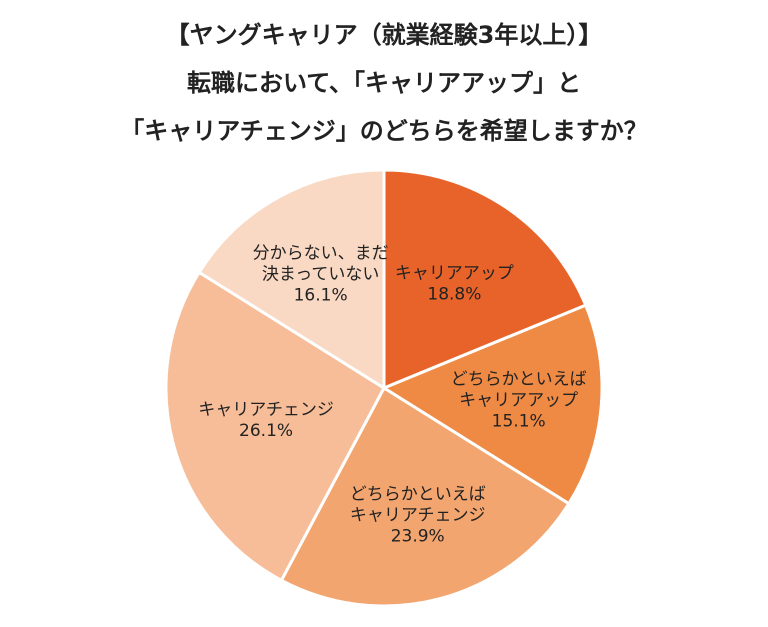 The image size is (768, 627). What do you see at coordinates (418, 536) in the screenshot?
I see `slice-value-label-3: 23.9%` at bounding box center [418, 536].